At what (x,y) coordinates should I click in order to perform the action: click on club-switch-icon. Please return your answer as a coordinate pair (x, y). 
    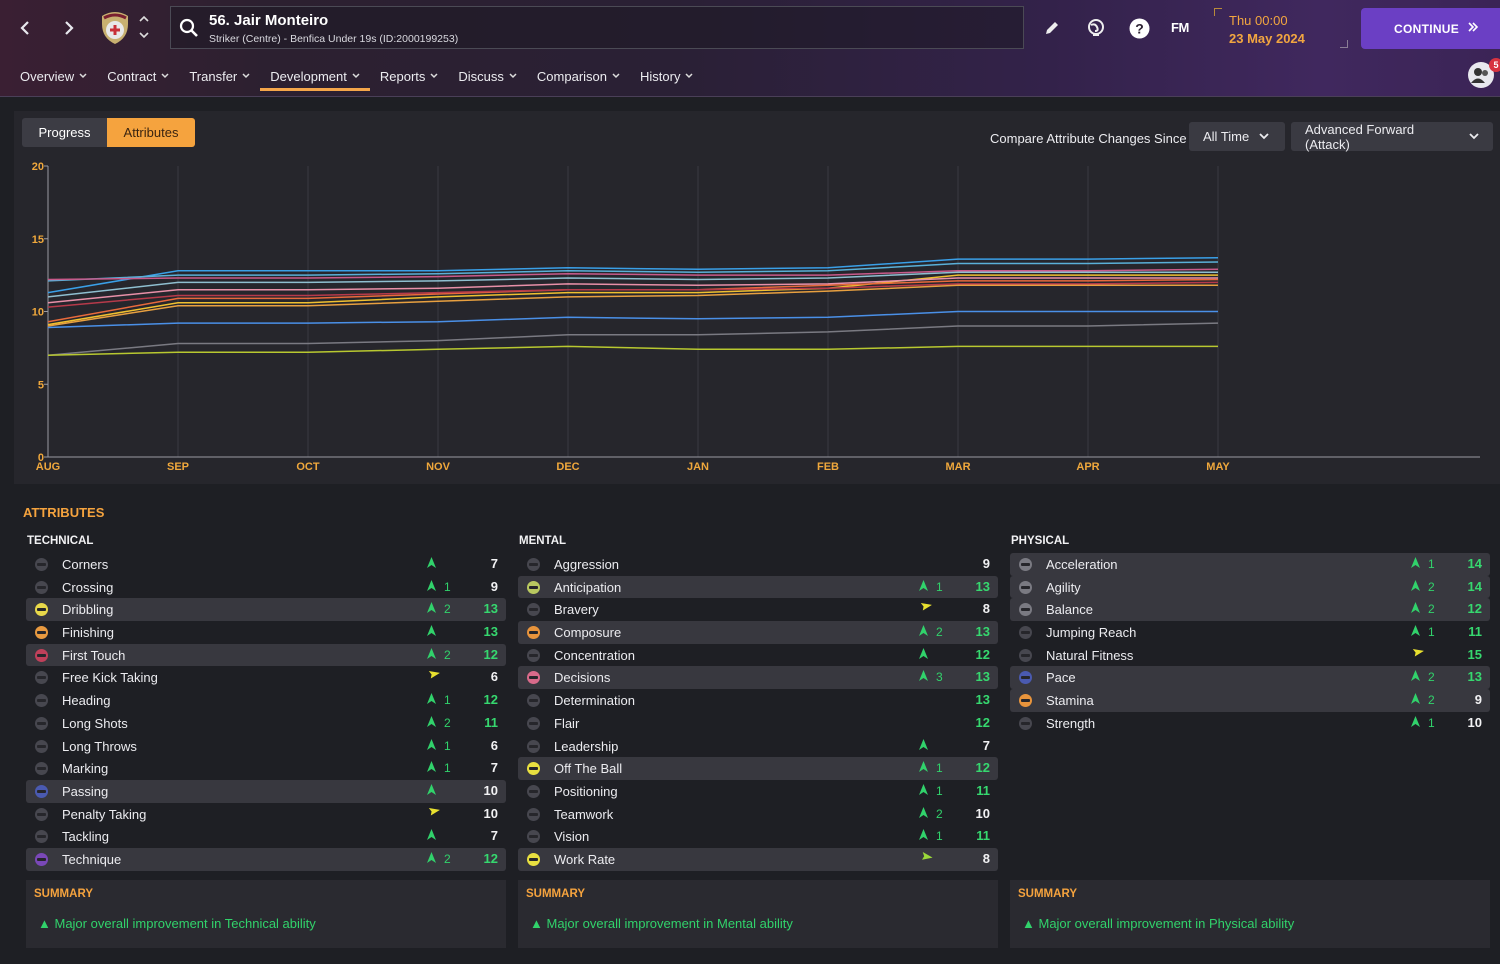
    Looking at the image, I should click on (144, 27).